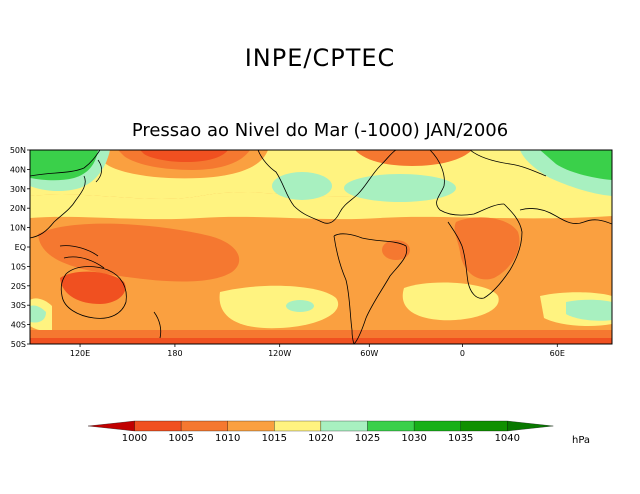 The width and height of the screenshot is (640, 494). Describe the element at coordinates (467, 183) in the screenshot. I see `coast-europe-west-africa` at that location.